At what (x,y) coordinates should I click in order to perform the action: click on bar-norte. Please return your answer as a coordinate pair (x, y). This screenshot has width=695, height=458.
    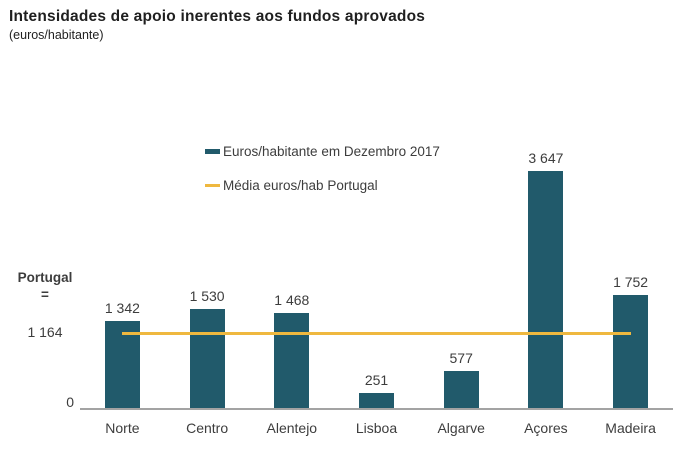
    Looking at the image, I should click on (122, 365).